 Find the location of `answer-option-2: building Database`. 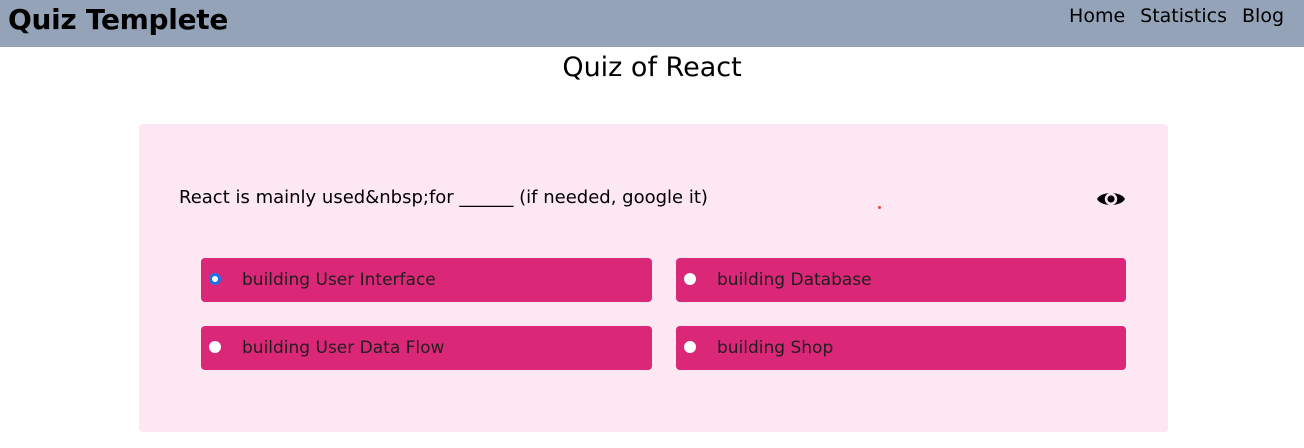

answer-option-2: building Database is located at coordinates (901, 280).